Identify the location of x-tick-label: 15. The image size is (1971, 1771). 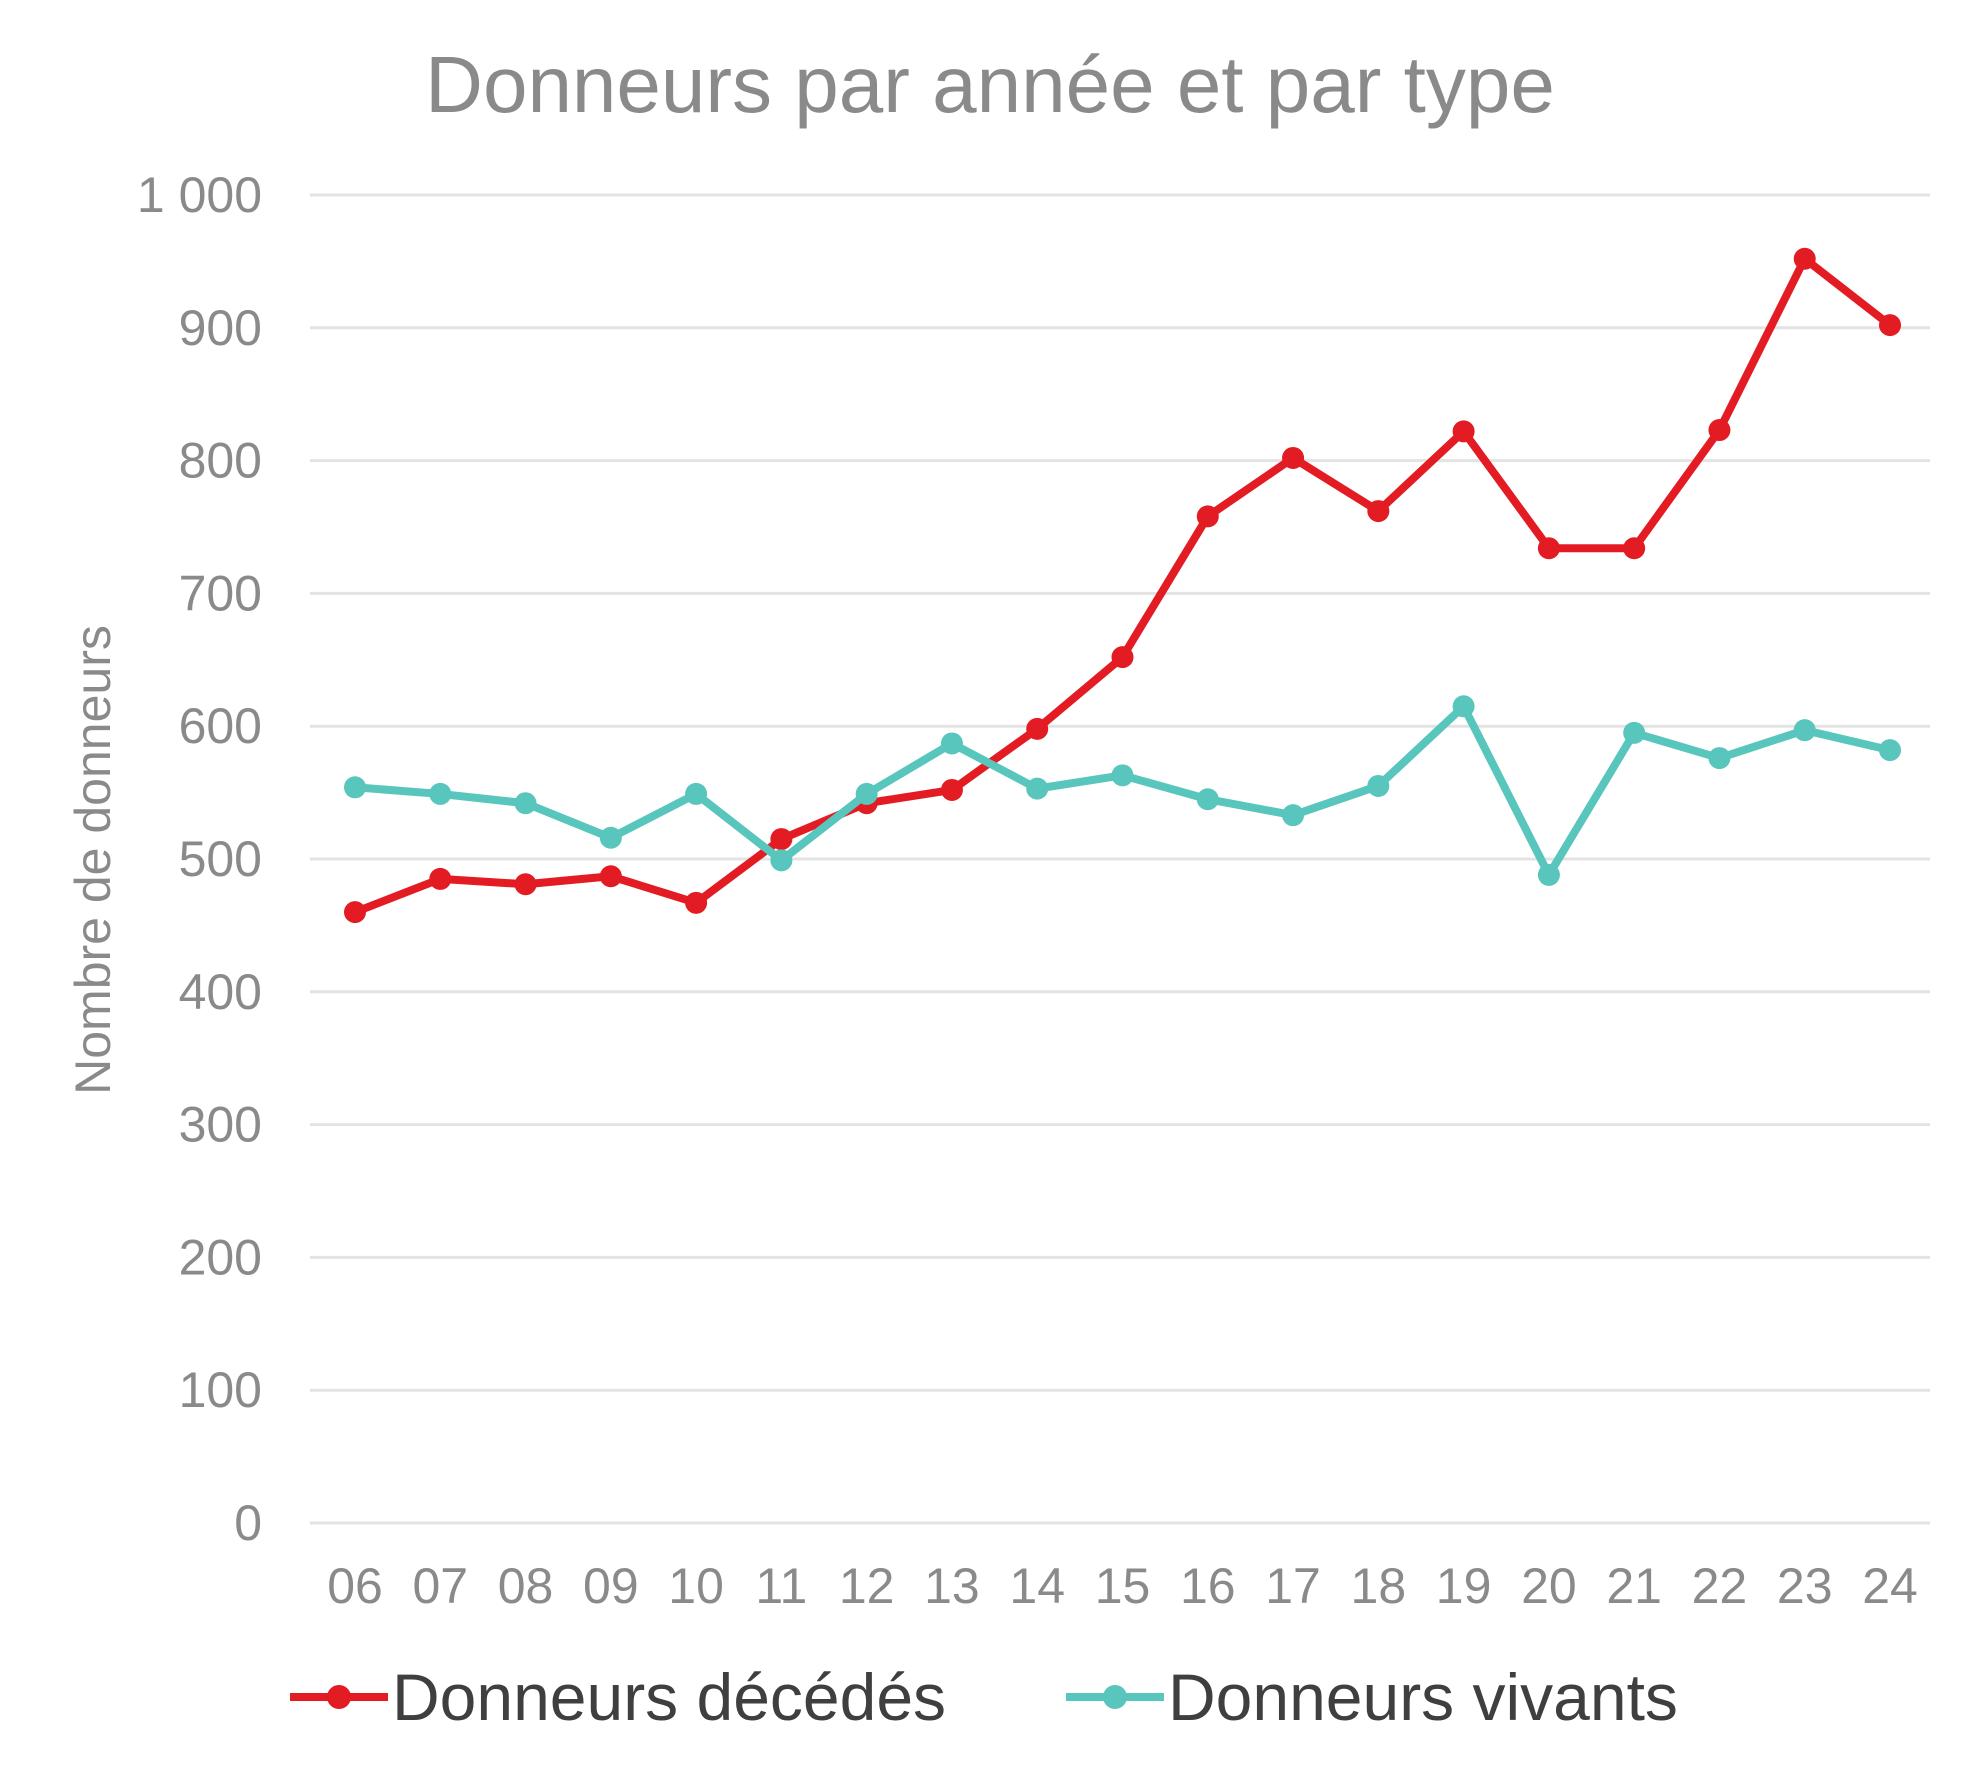
(1123, 1586).